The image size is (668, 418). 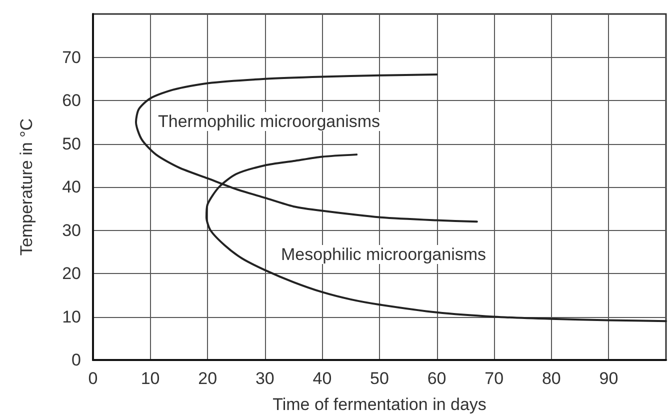 I want to click on x-tick-label: 10, so click(x=150, y=378).